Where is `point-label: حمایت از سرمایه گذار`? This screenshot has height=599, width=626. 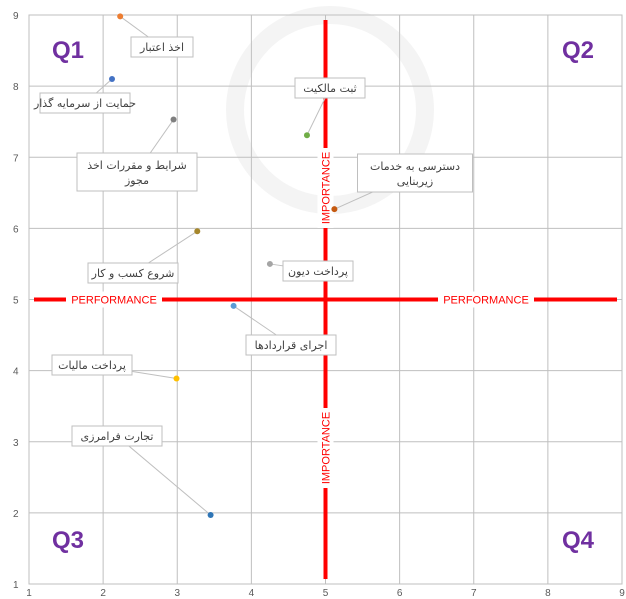
point-label: حمایت از سرمایه گذار is located at coordinates (84, 103).